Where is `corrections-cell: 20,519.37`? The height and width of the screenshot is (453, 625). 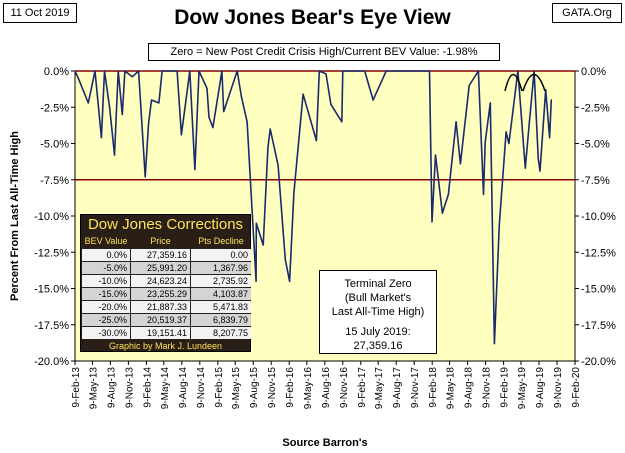
corrections-cell: 20,519.37 is located at coordinates (160, 320).